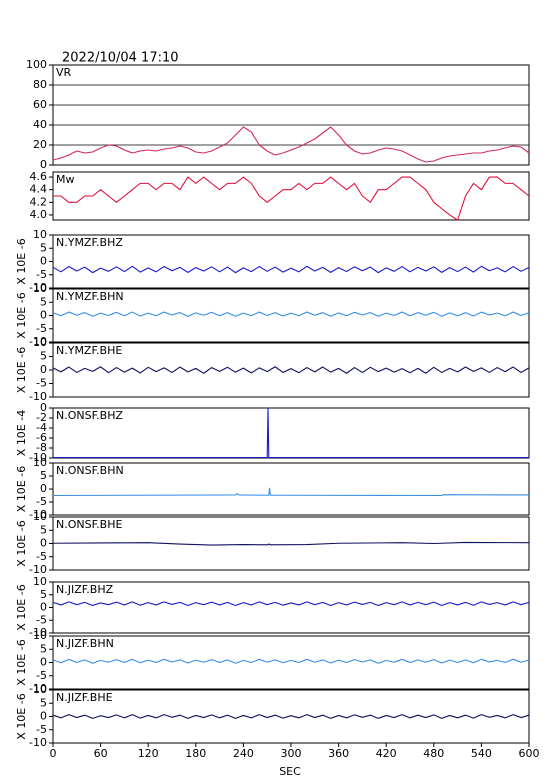 The height and width of the screenshot is (781, 554). What do you see at coordinates (40, 104) in the screenshot?
I see `y-tick-label: 60` at bounding box center [40, 104].